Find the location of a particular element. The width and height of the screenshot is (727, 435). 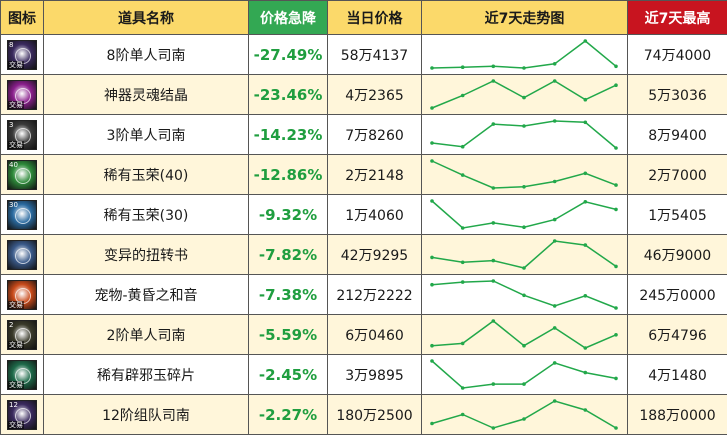

seven-day-high: 46万9000 is located at coordinates (677, 255).